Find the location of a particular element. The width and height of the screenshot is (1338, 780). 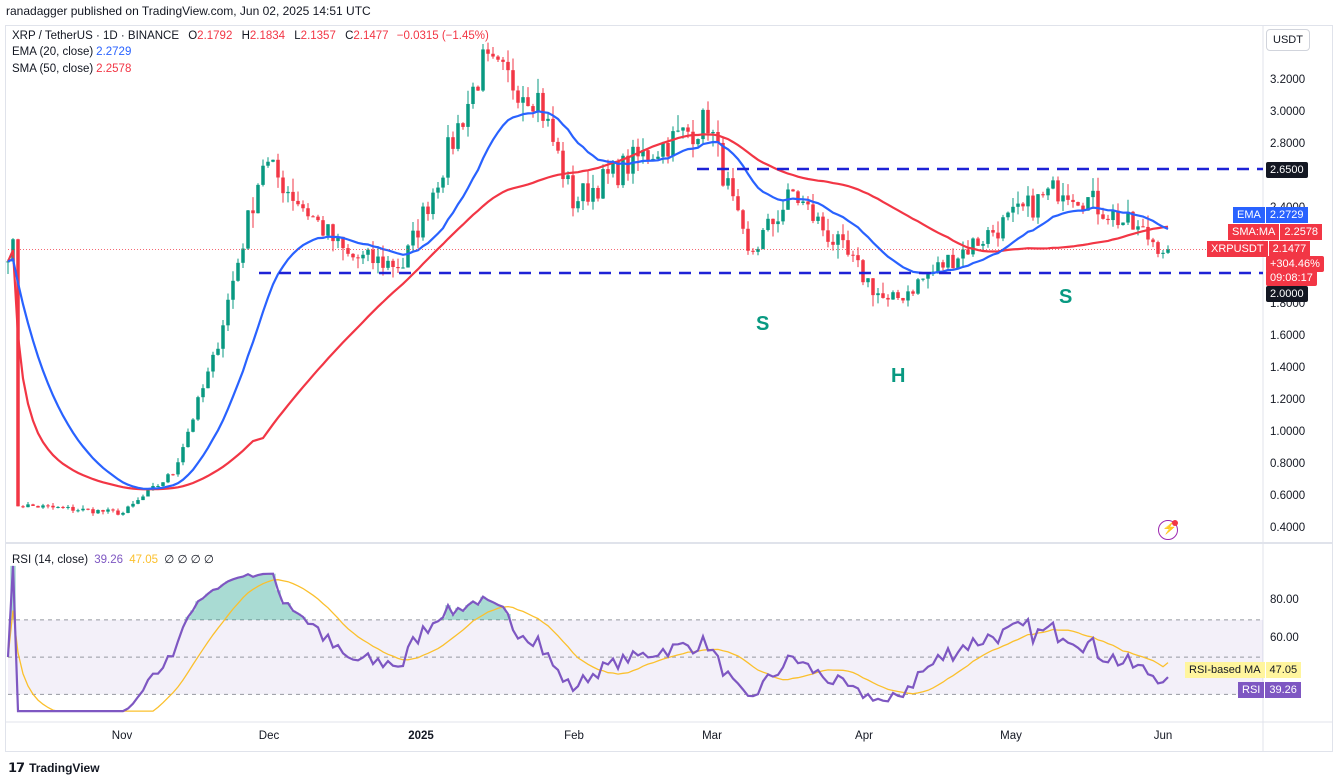

rsi-ma-legend-value: 47.05 is located at coordinates (144, 560).